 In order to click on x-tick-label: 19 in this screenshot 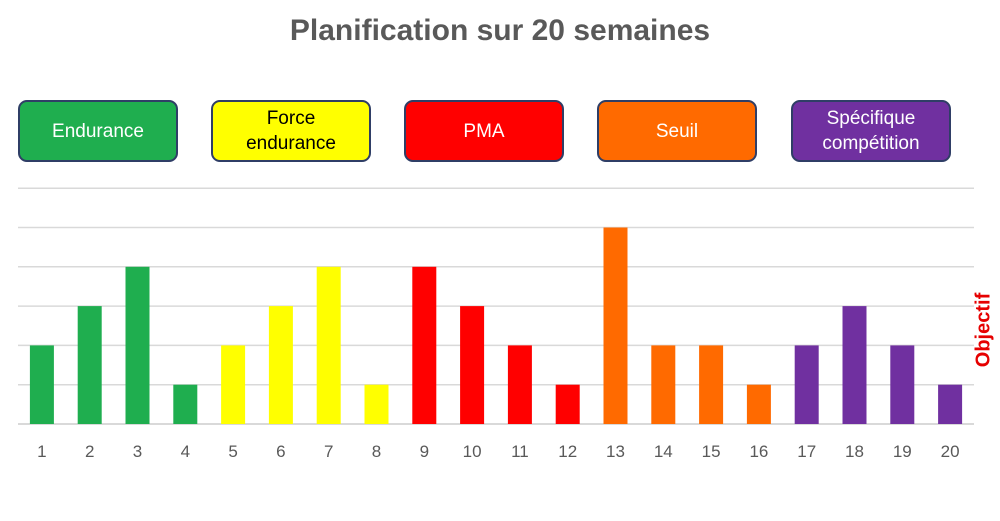, I will do `click(902, 451)`.